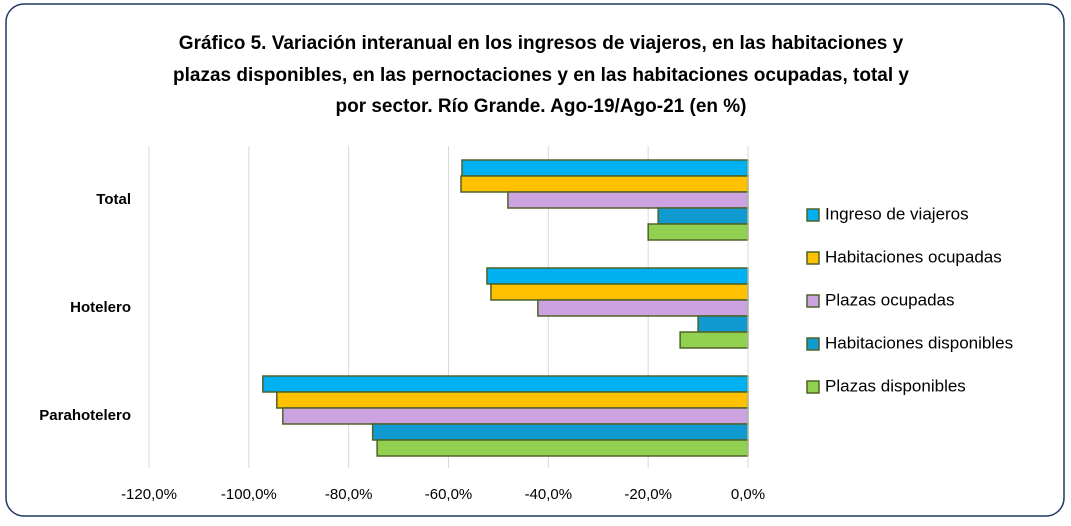  I want to click on legend-label: Plazas ocupadas, so click(889, 299).